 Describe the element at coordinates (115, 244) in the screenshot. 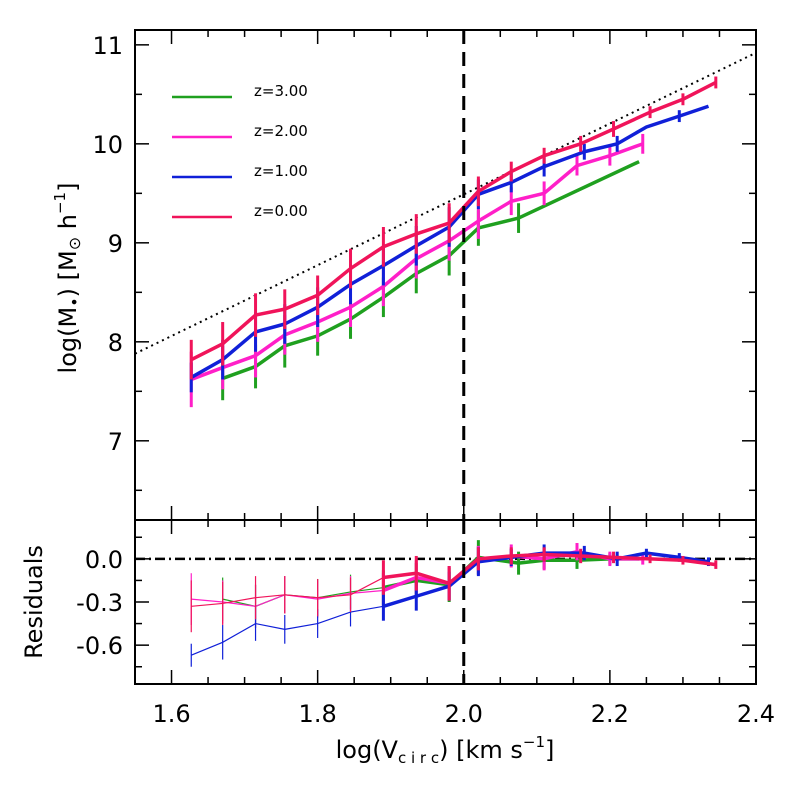

I see `y-tick-label: 9` at that location.